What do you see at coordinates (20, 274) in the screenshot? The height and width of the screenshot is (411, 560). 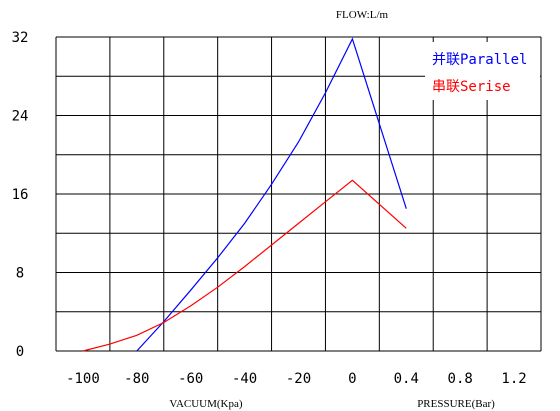 I see `y-tick-label: 8` at bounding box center [20, 274].